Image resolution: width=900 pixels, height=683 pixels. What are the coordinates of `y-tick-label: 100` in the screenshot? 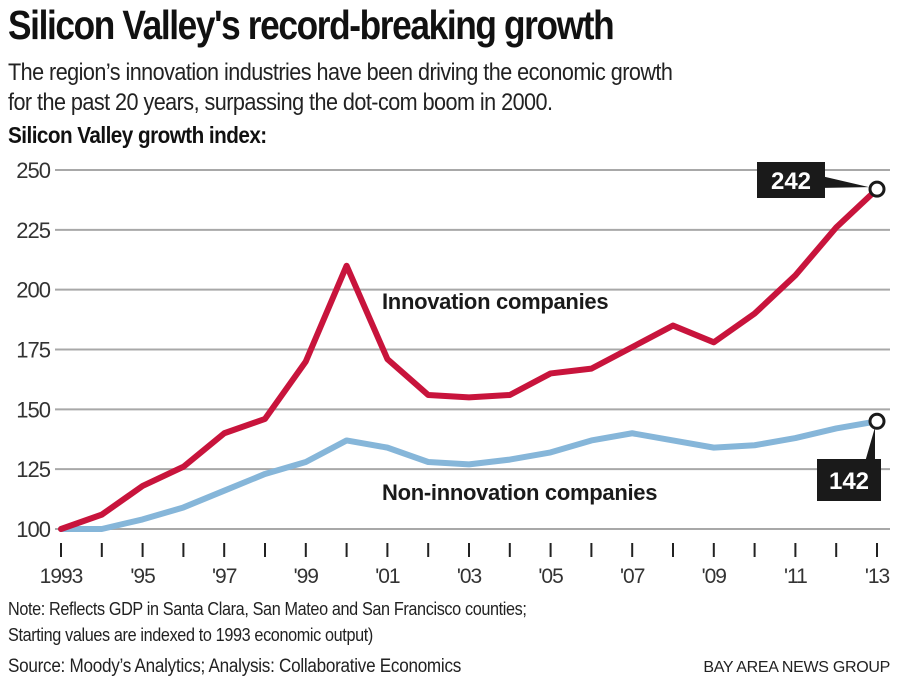 It's located at (33, 529).